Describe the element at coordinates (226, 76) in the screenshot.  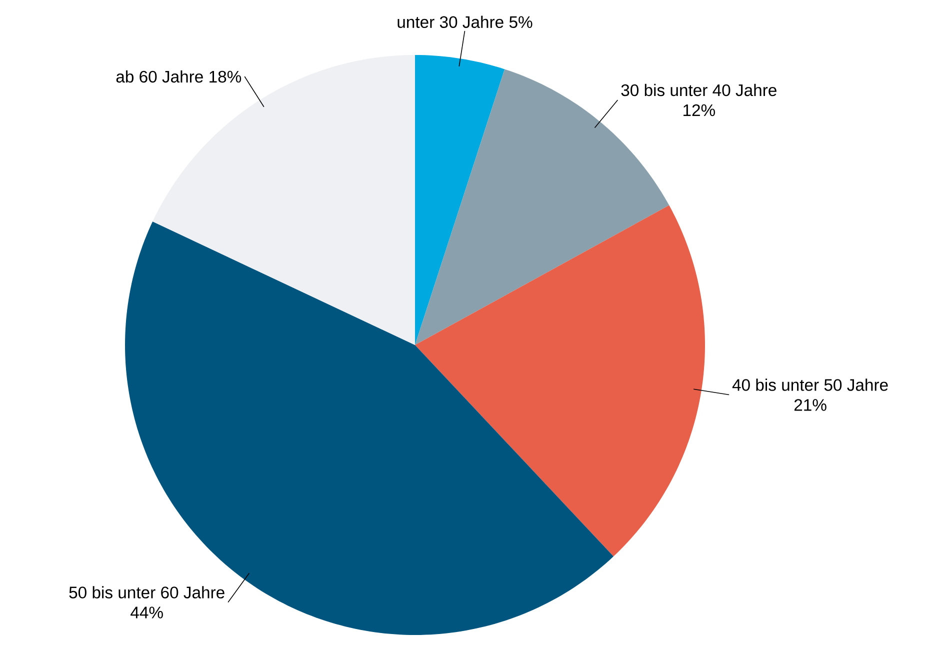
I see `data-label: 18%` at that location.